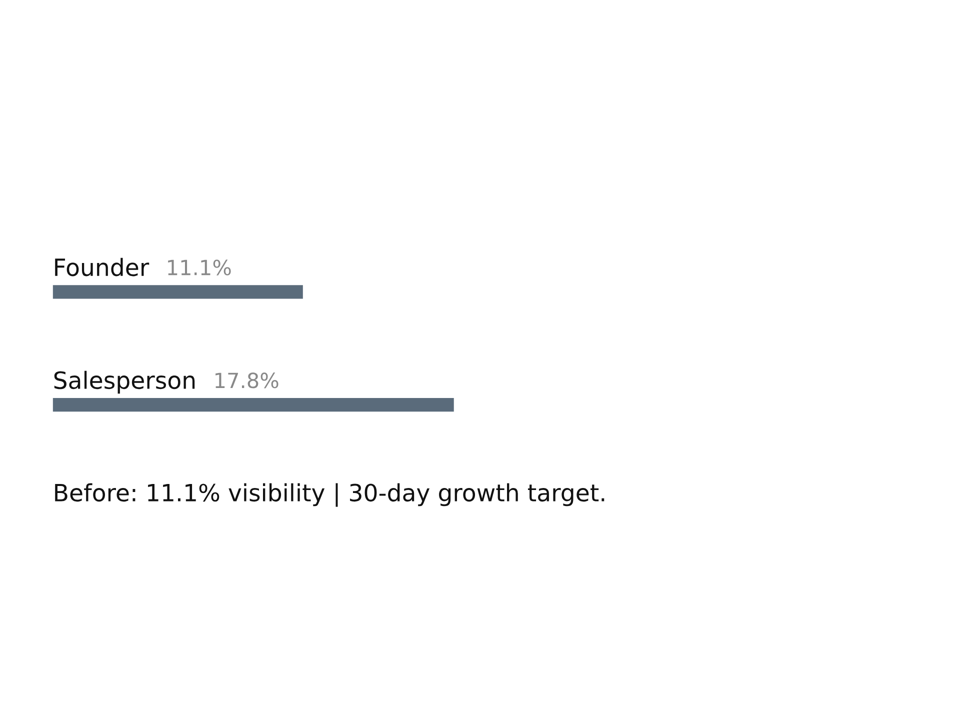 This screenshot has height=720, width=960. I want to click on data-label: 11.1%, so click(199, 268).